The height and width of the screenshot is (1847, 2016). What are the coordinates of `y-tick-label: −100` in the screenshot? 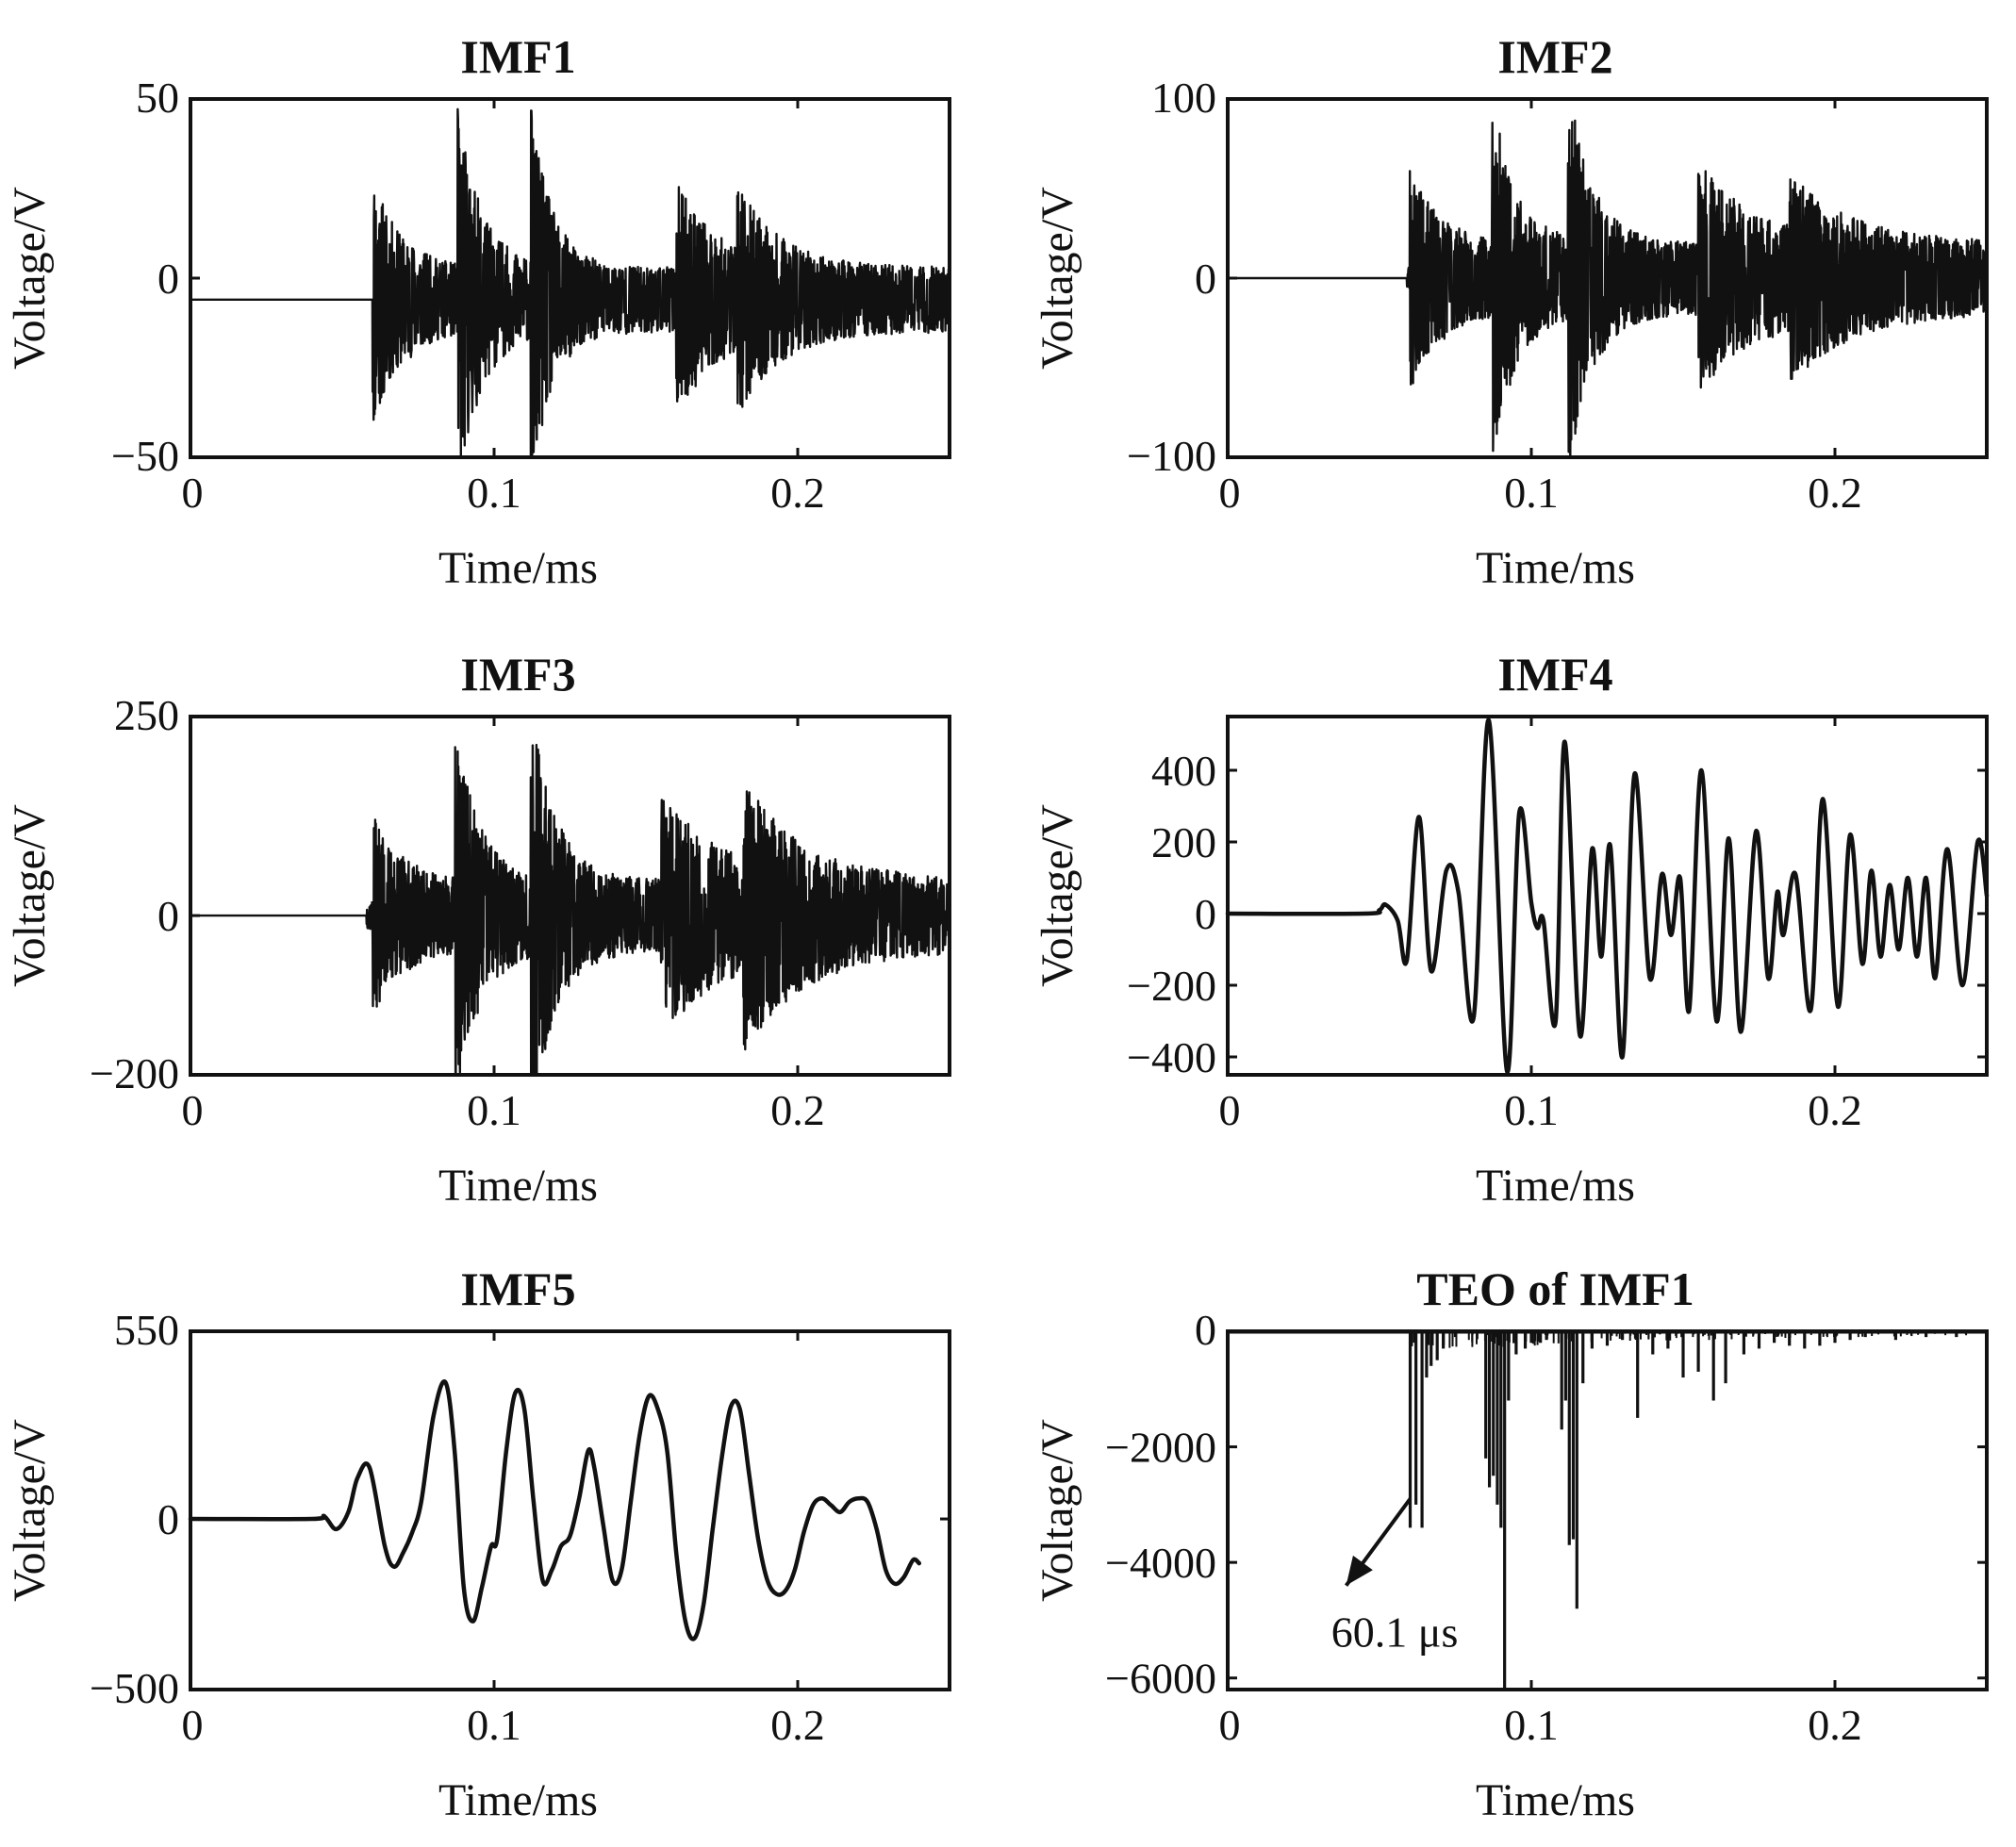 It's located at (1171, 456).